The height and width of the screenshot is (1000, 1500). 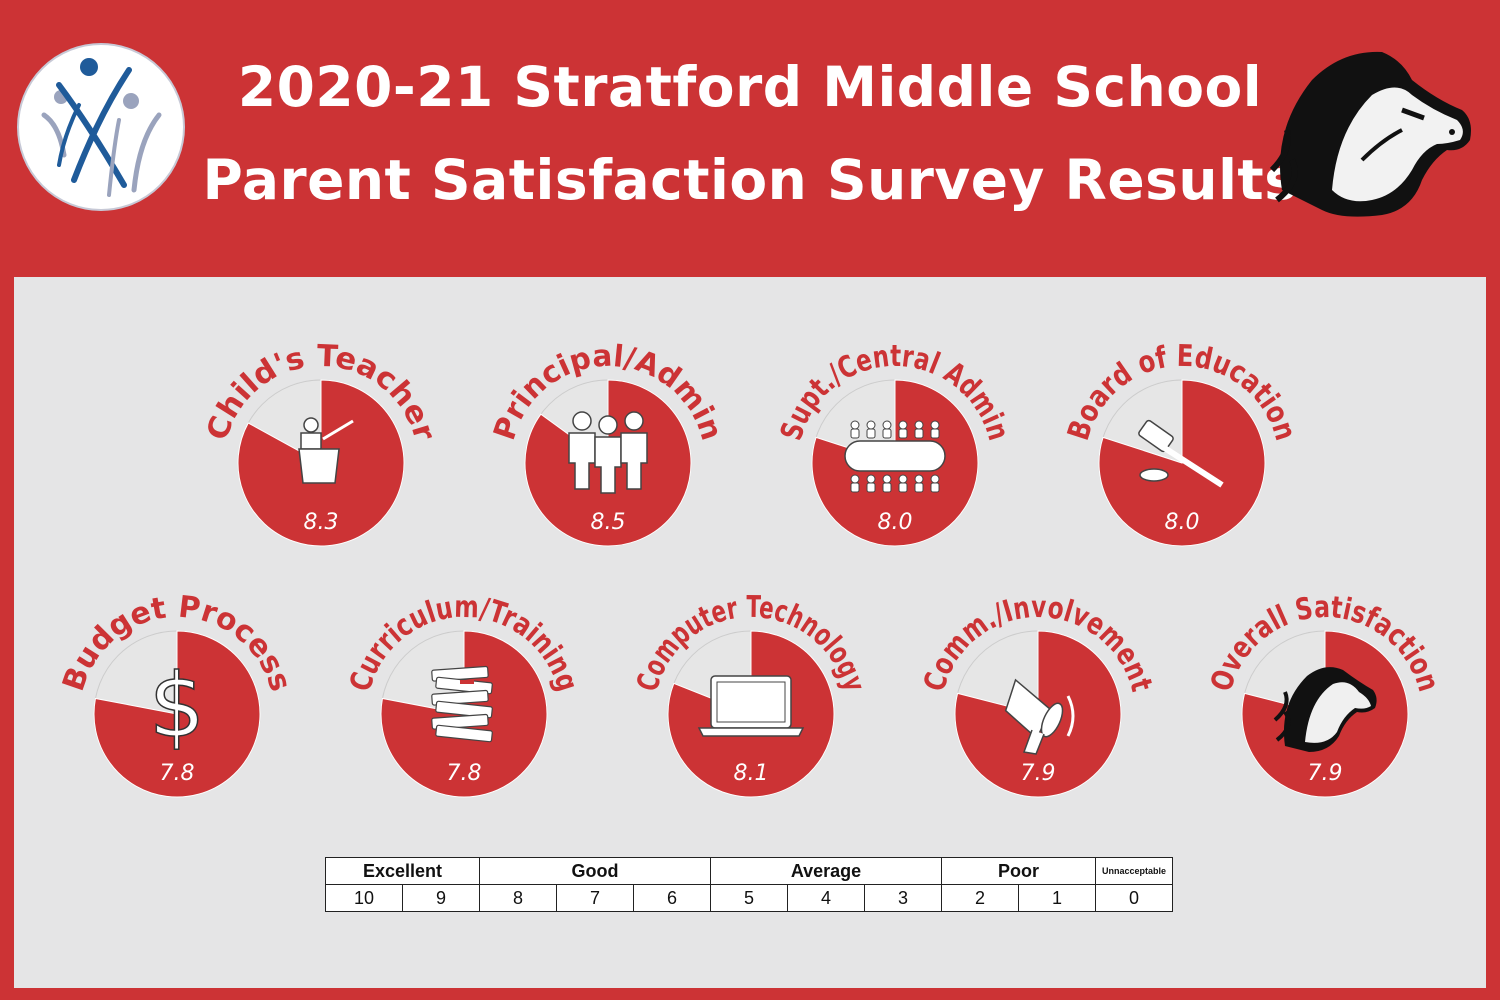 What do you see at coordinates (518, 898) in the screenshot?
I see `scale-value: 8` at bounding box center [518, 898].